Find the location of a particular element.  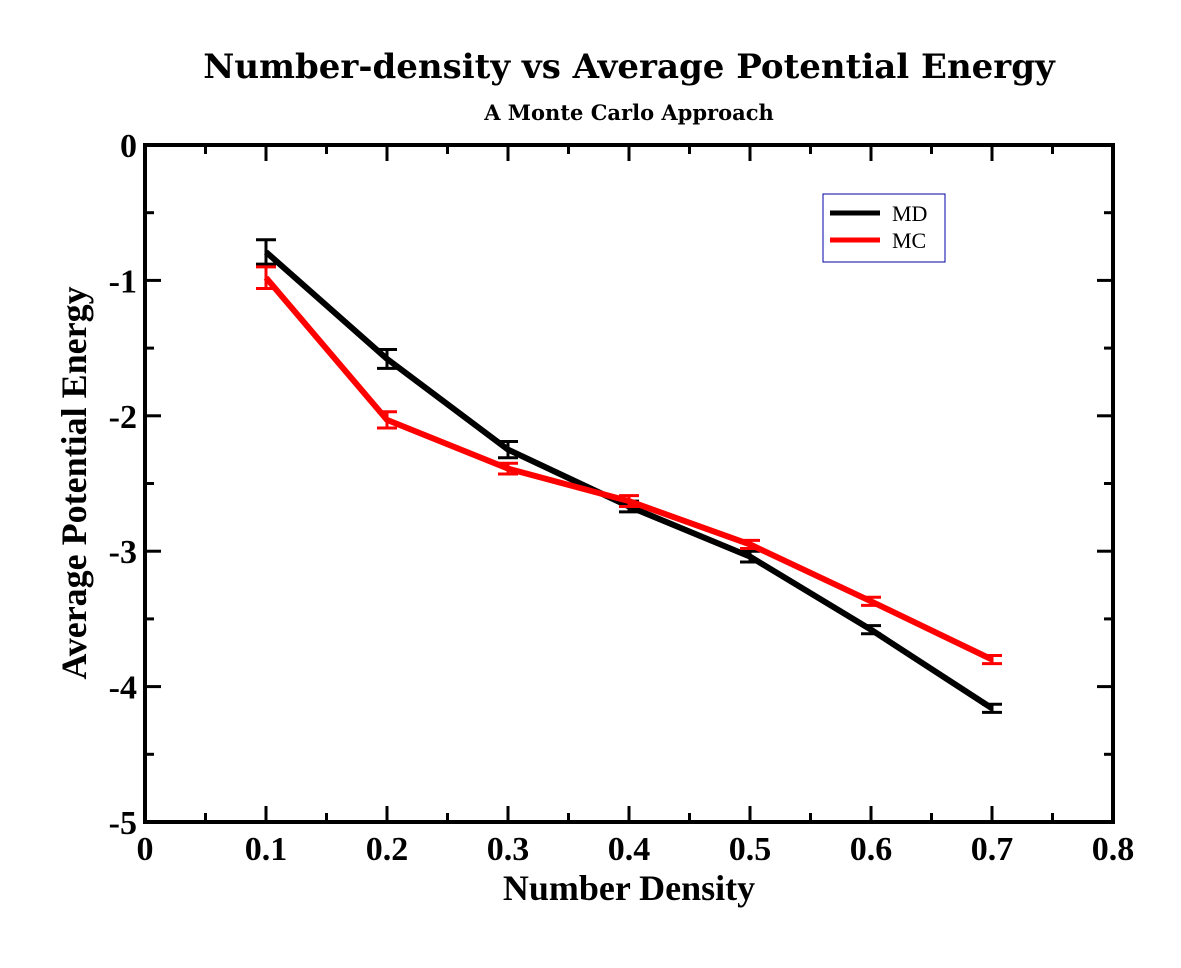

x-tick-label: 0.5 is located at coordinates (750, 849).